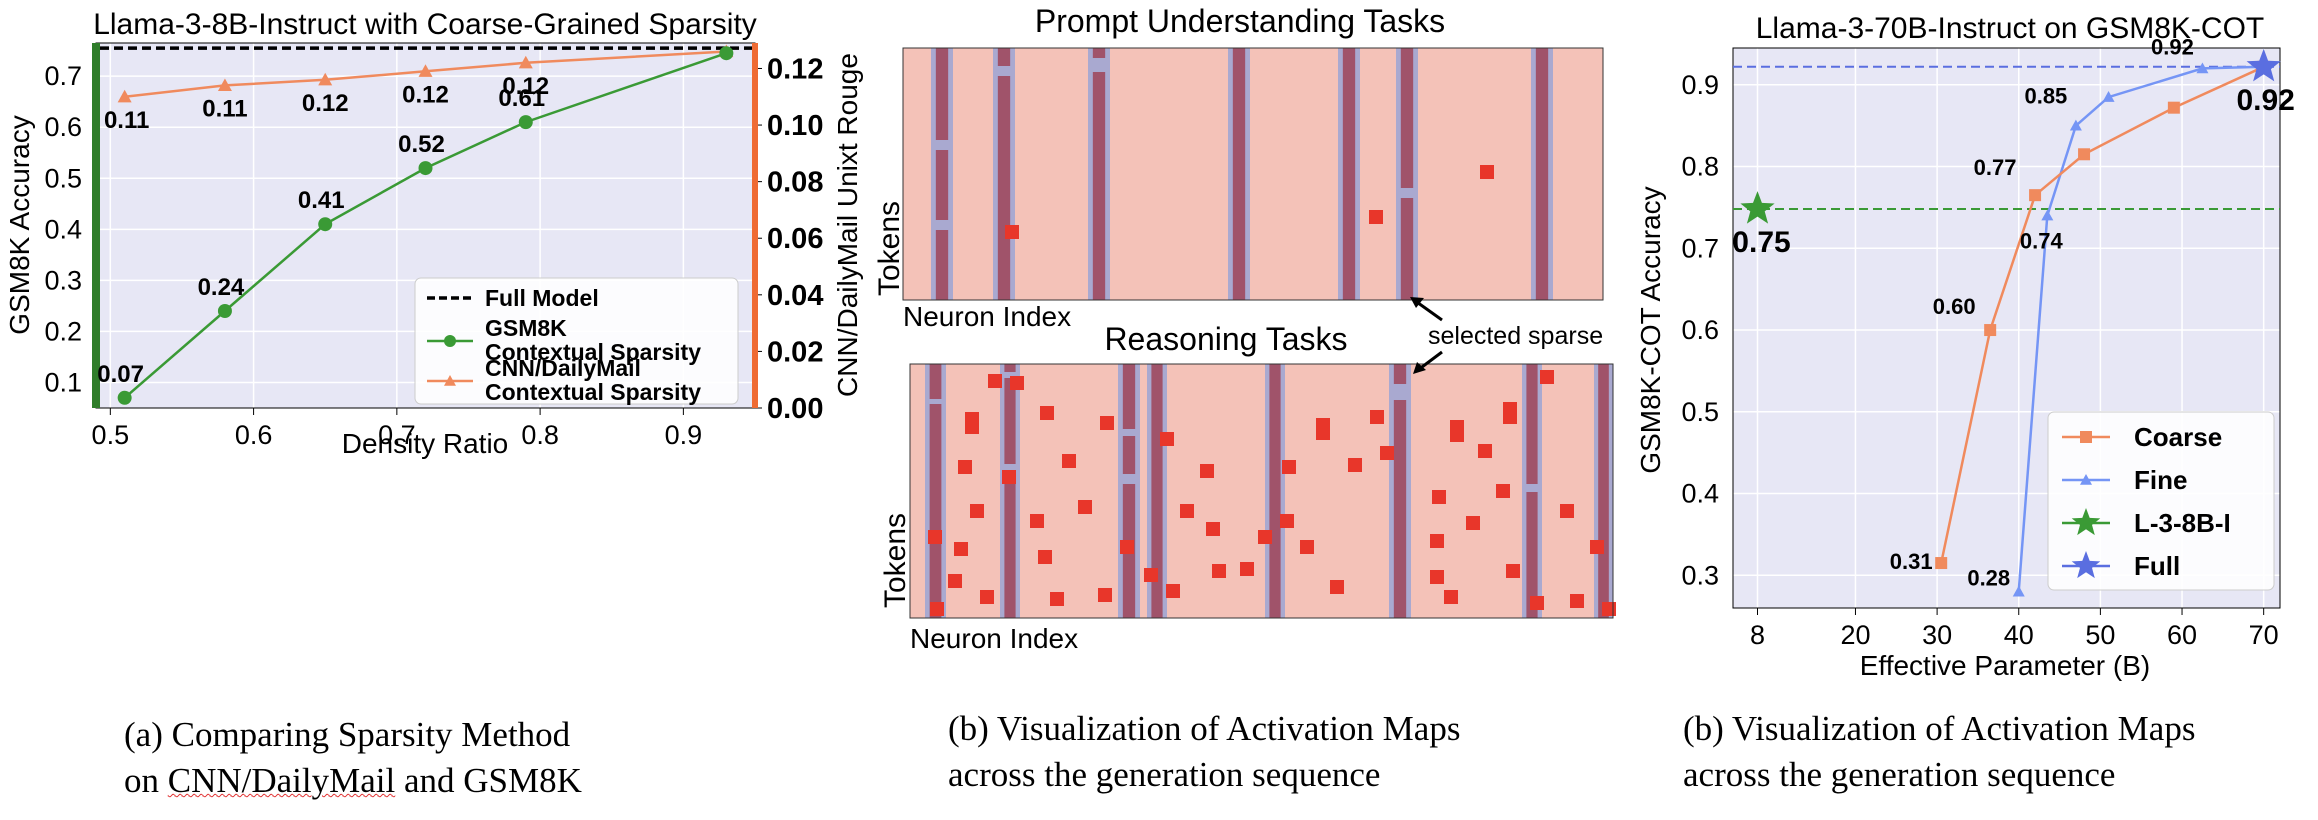 The image size is (2318, 820). What do you see at coordinates (2045, 96) in the screenshot?
I see `data-label-fine: 0.85` at bounding box center [2045, 96].